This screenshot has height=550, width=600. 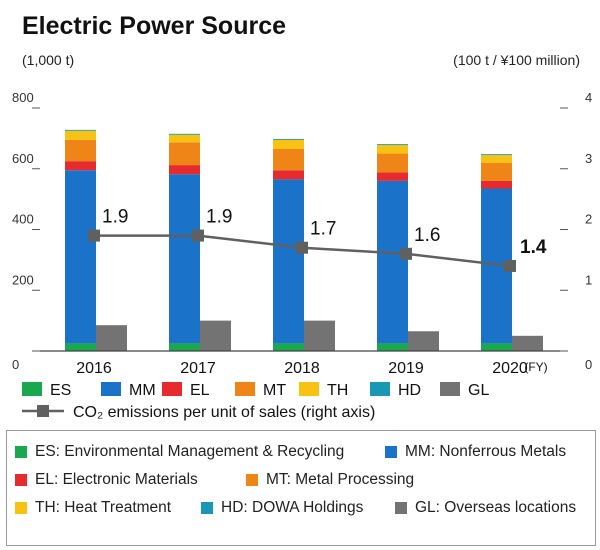 I want to click on bar-segment-hd-2016, so click(x=80, y=130).